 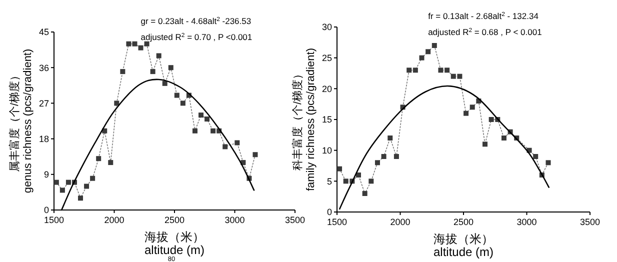 I want to click on y-tick-label: 45, so click(x=43, y=32).